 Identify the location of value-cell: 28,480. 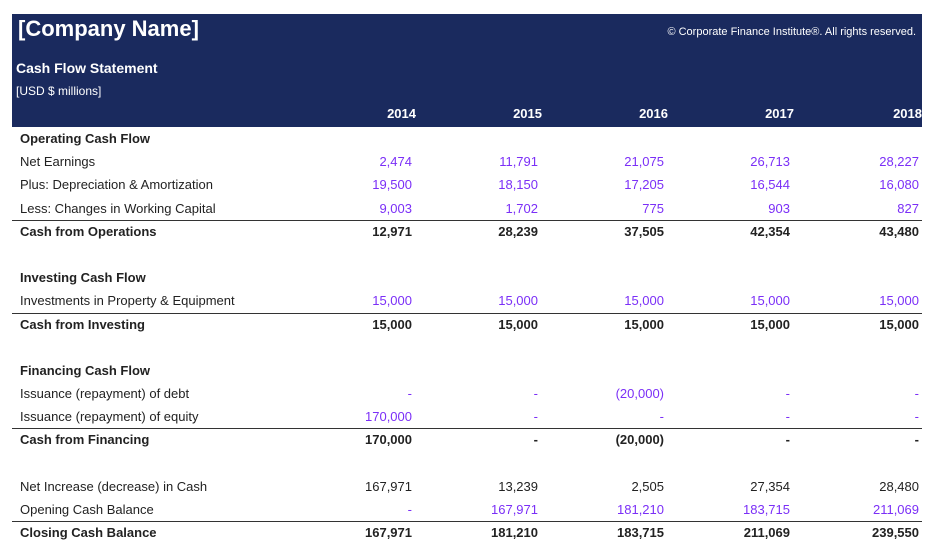
(899, 486).